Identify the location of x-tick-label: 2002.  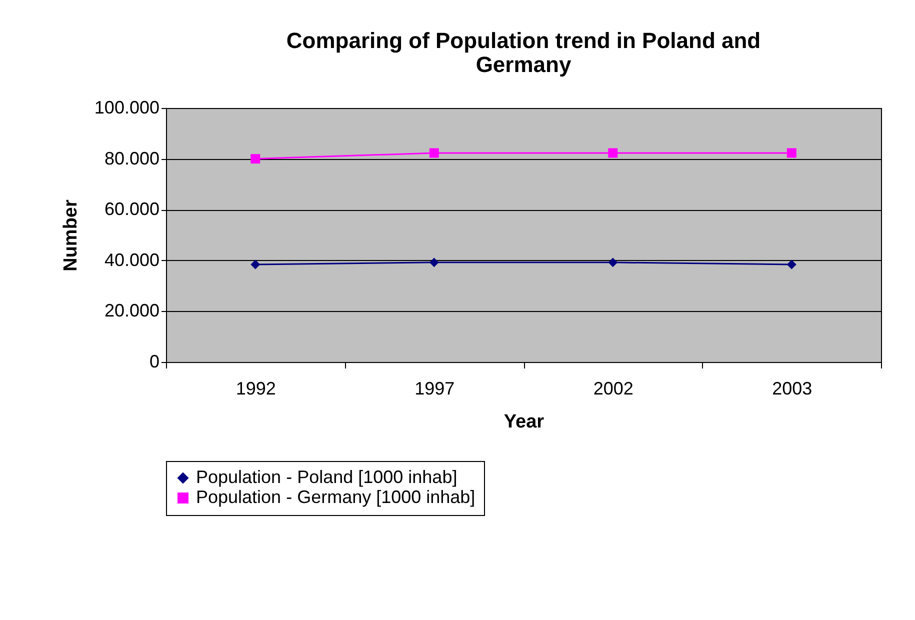
(613, 388).